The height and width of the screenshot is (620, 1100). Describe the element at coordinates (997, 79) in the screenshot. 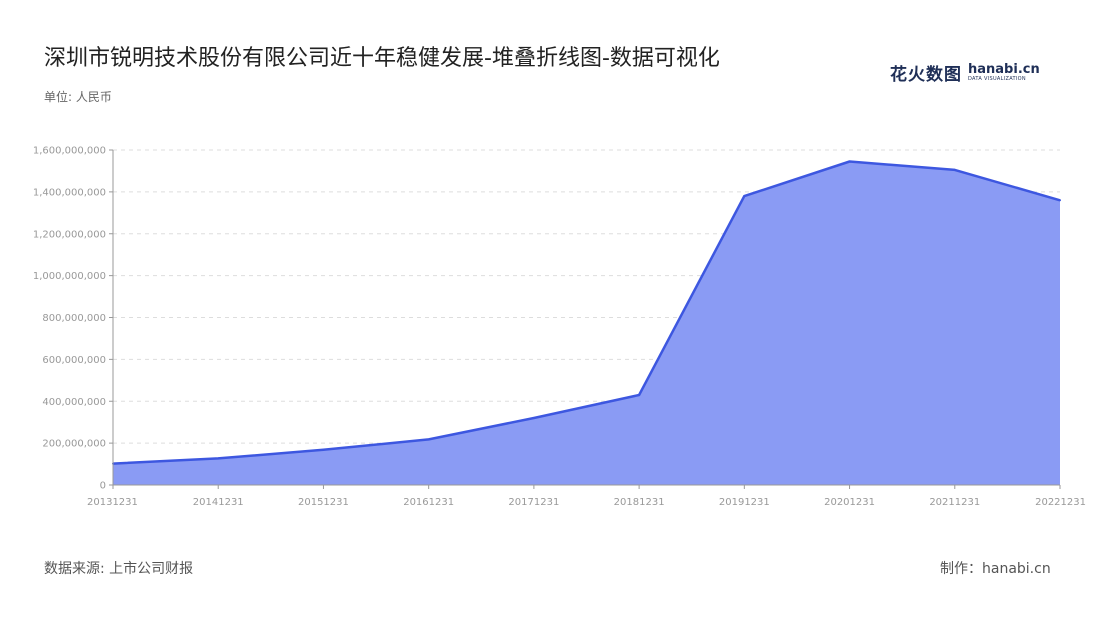

I see `brand-logo-sub: DATA VISUALIZATION` at that location.